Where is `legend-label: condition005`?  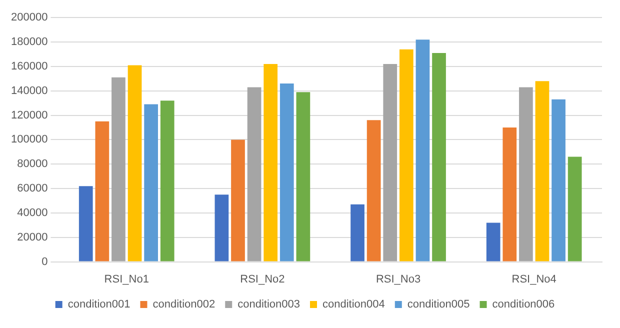
legend-label: condition005 is located at coordinates (438, 304).